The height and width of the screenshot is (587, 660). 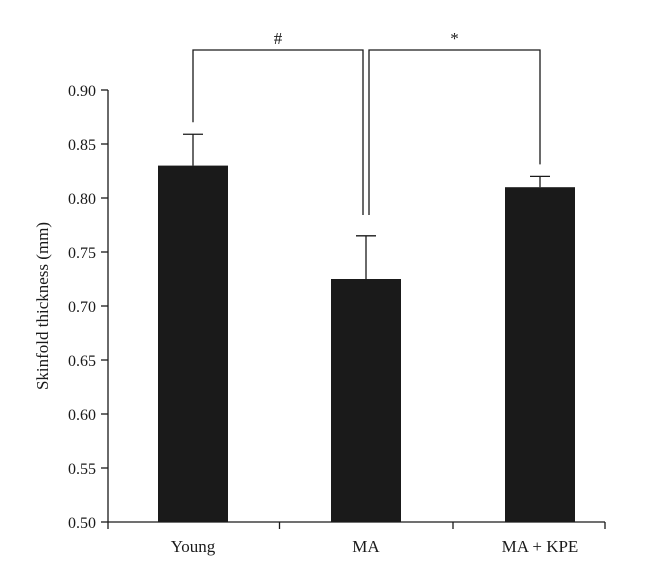 I want to click on x-ticks: Young MA MA + KPE, so click(x=356, y=539).